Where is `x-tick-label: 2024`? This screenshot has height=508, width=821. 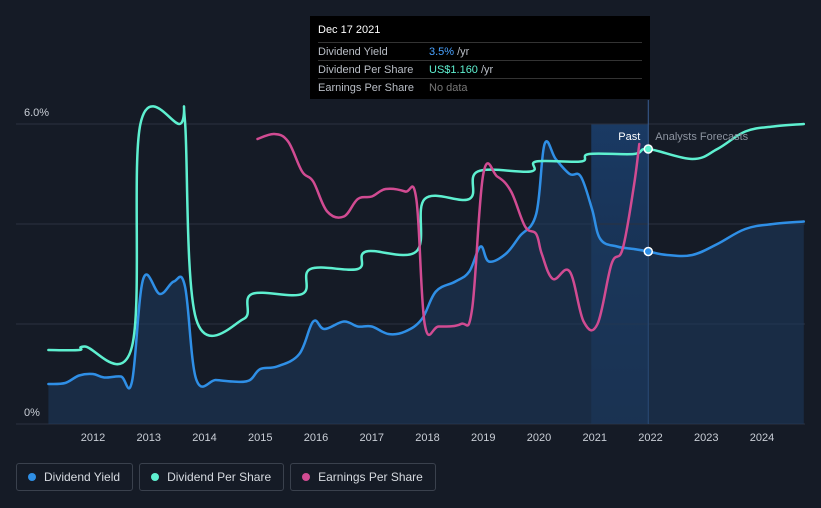 x-tick-label: 2024 is located at coordinates (762, 438).